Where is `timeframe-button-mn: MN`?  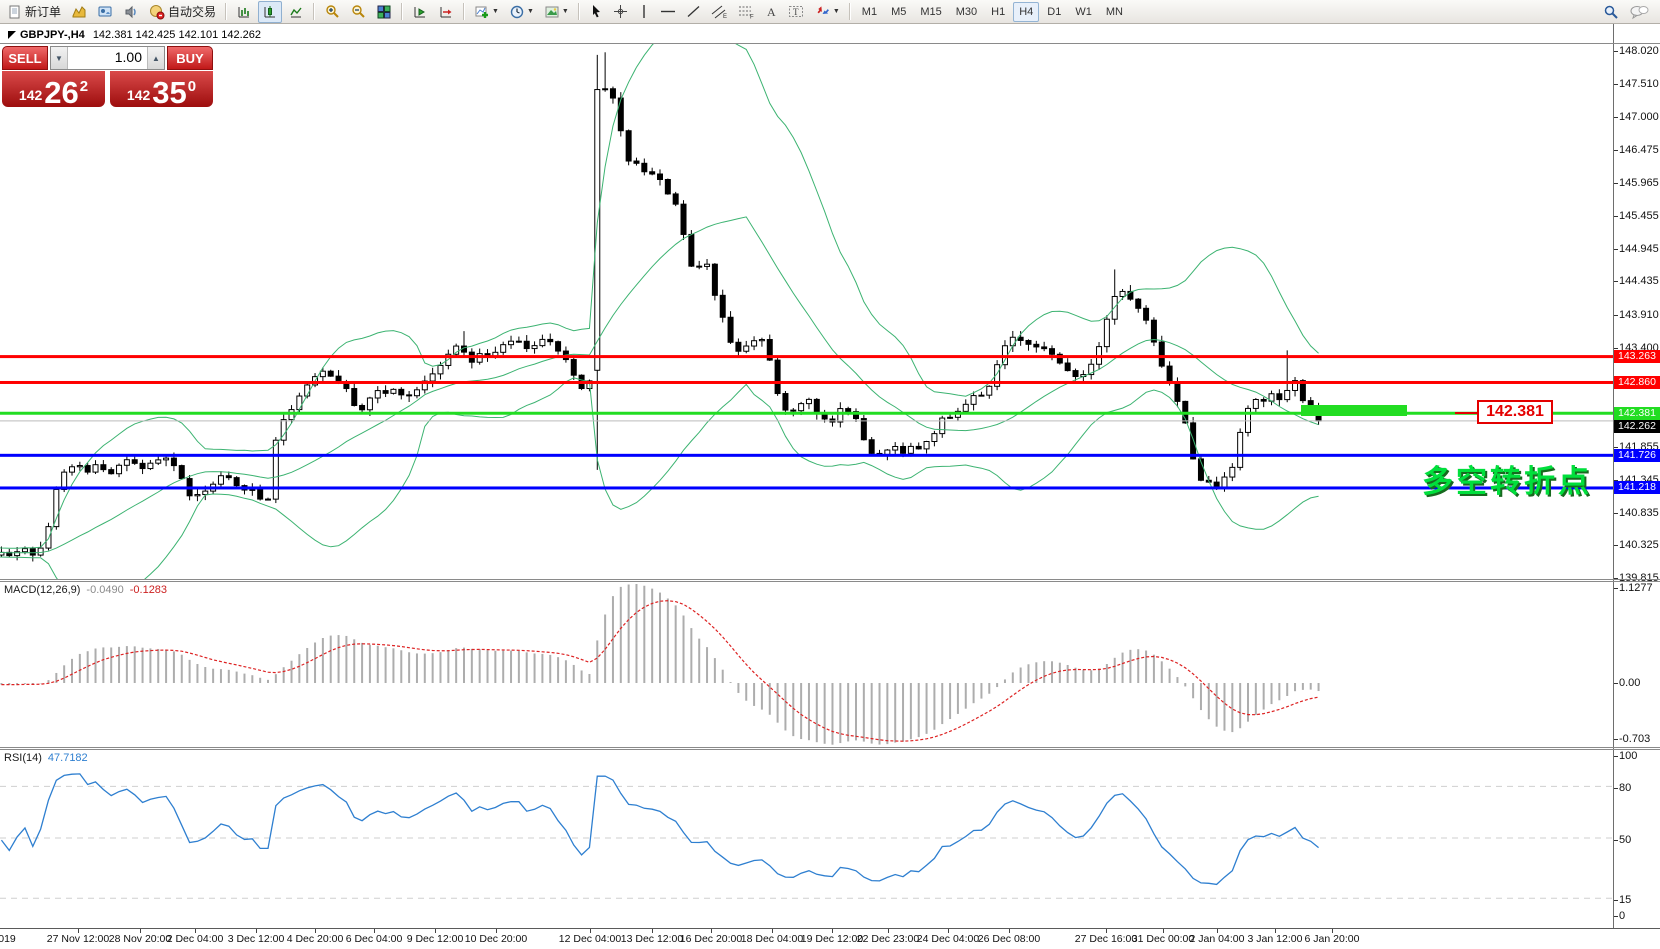
timeframe-button-mn: MN is located at coordinates (1114, 11).